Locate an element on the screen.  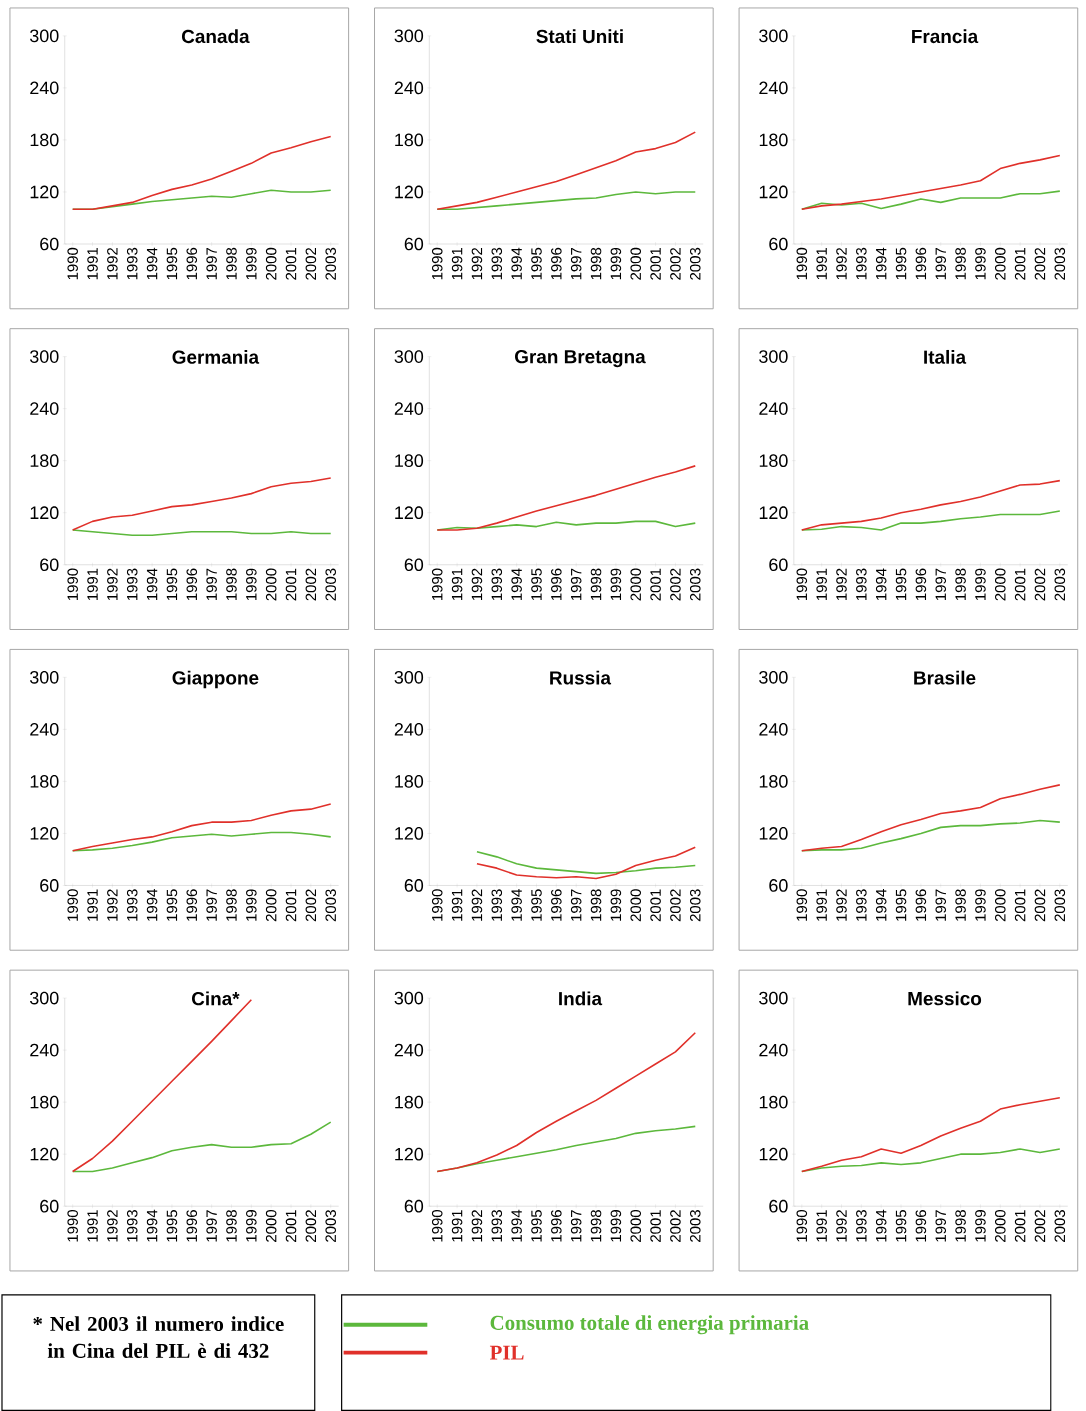
x-tick-label: 1991 is located at coordinates (92, 905).